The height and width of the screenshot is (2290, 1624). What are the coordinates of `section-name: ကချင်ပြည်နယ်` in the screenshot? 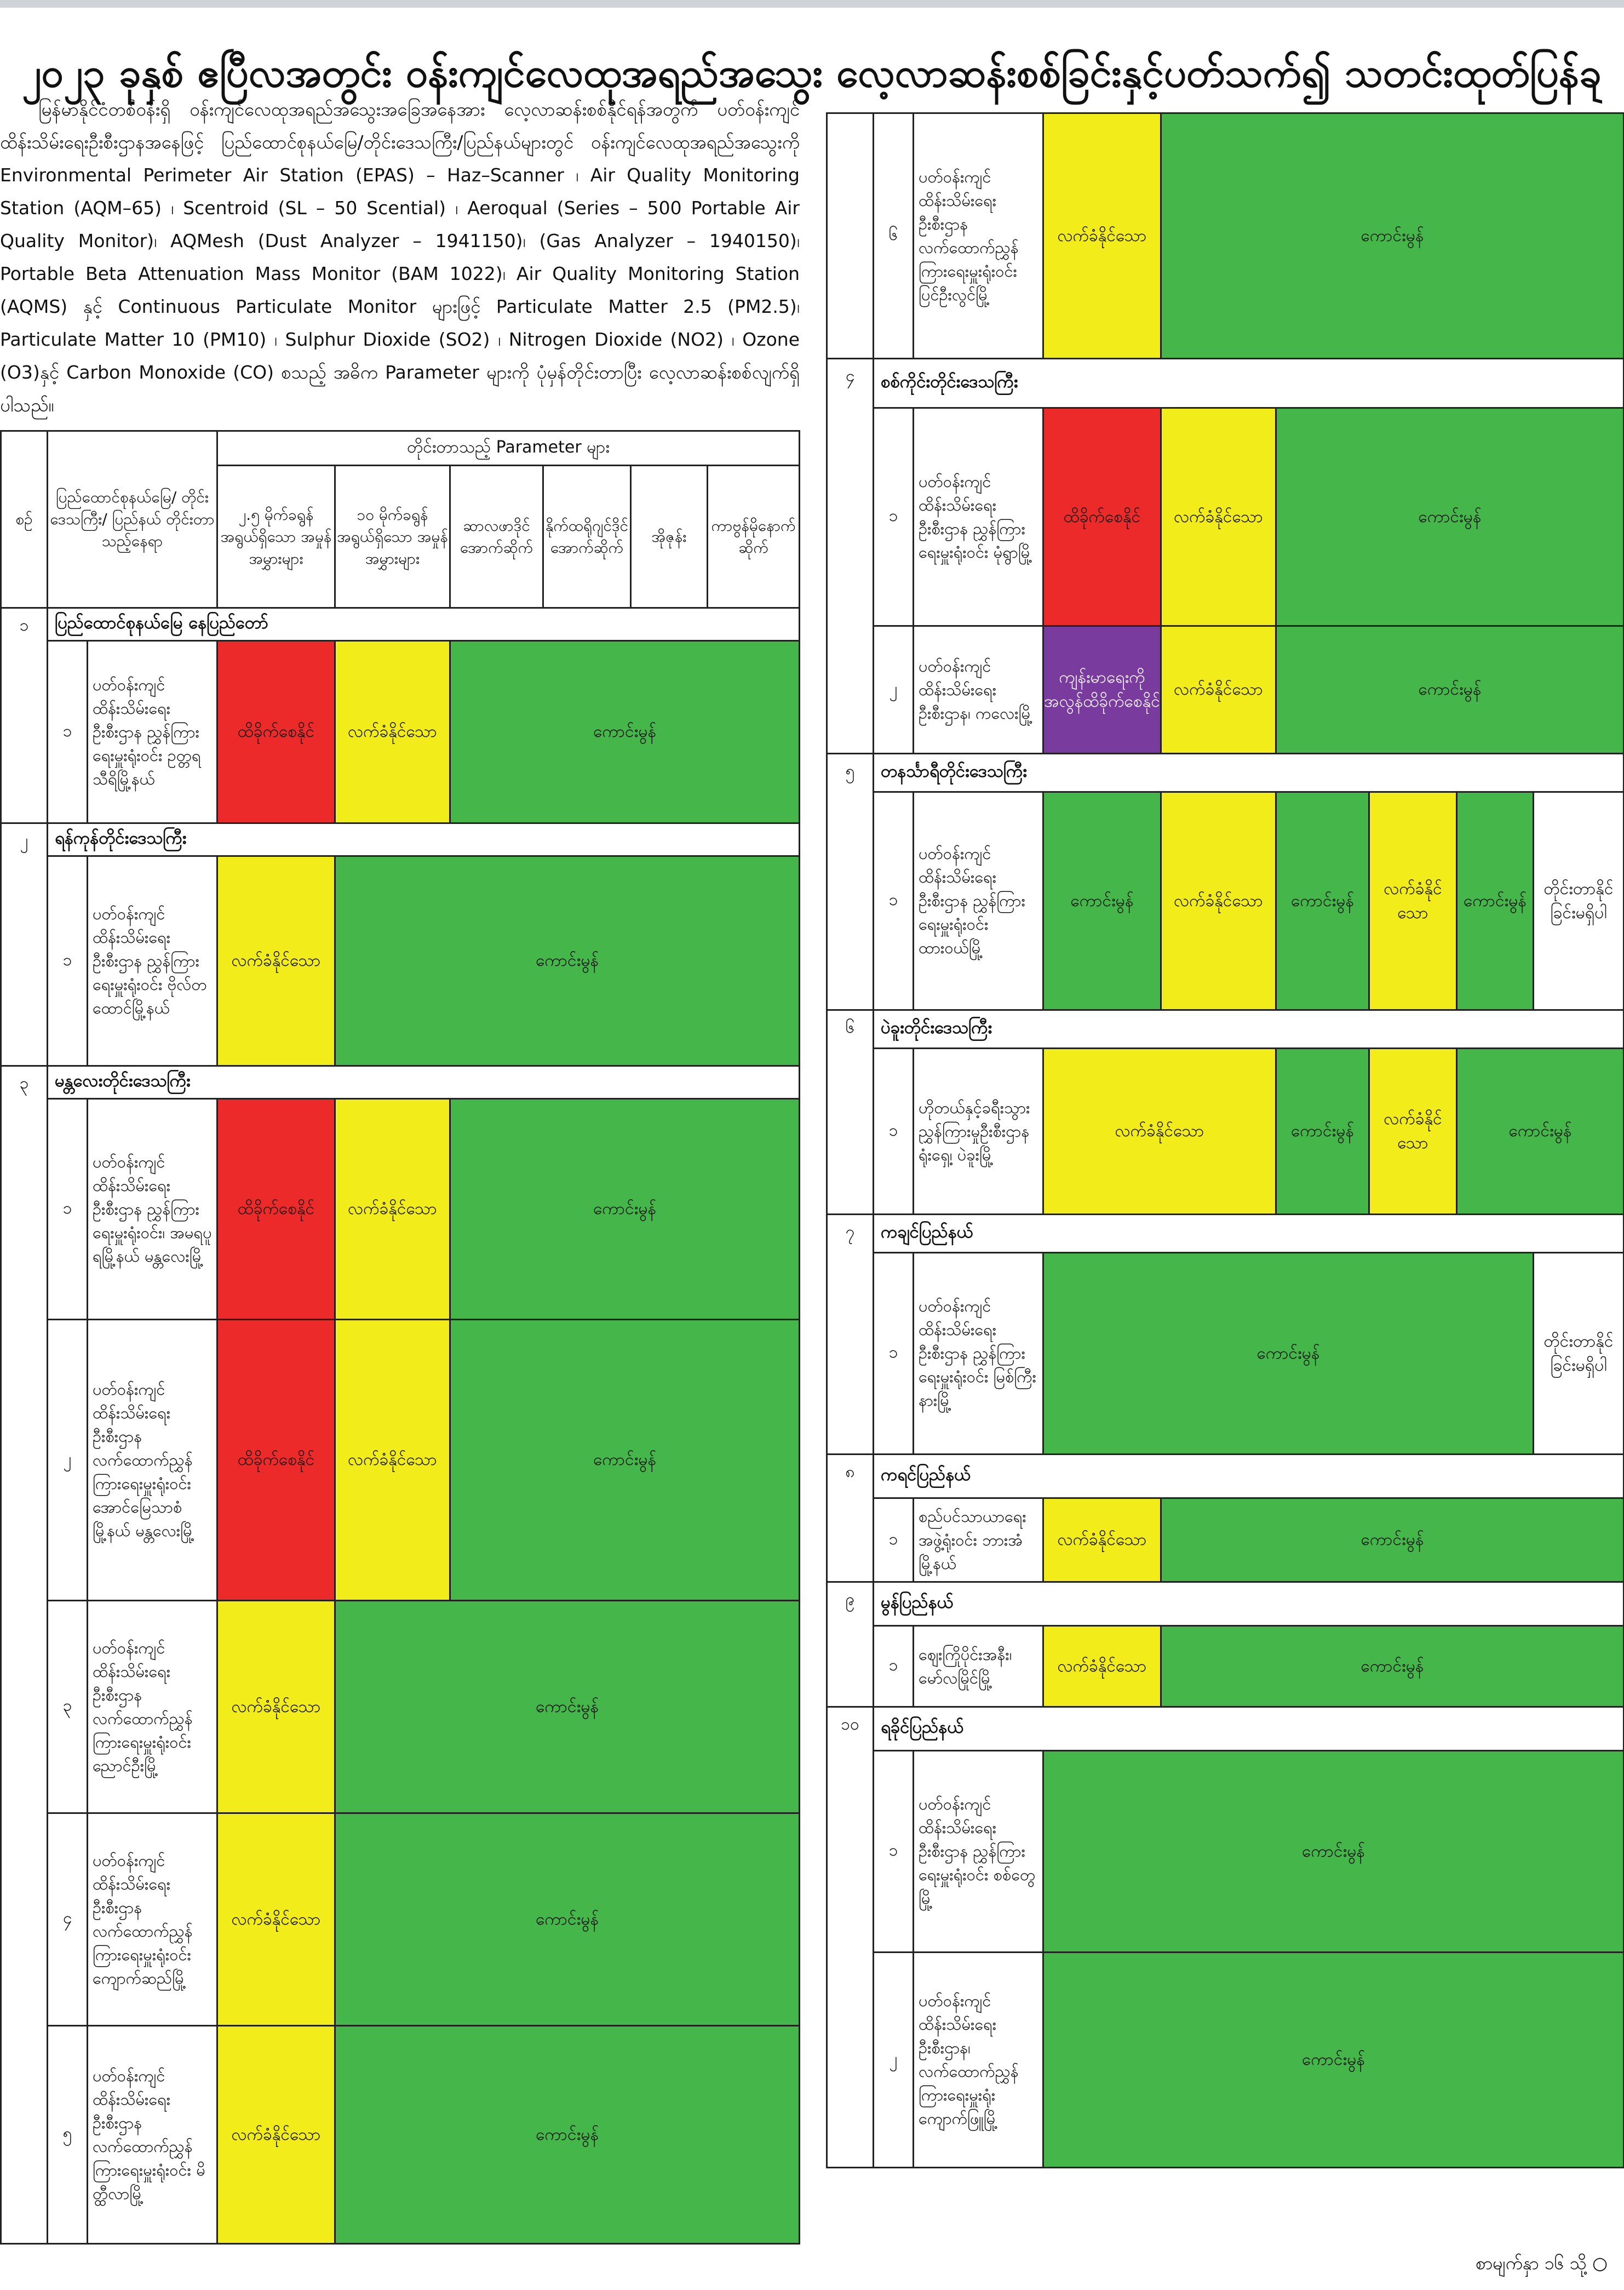 It's located at (1248, 1233).